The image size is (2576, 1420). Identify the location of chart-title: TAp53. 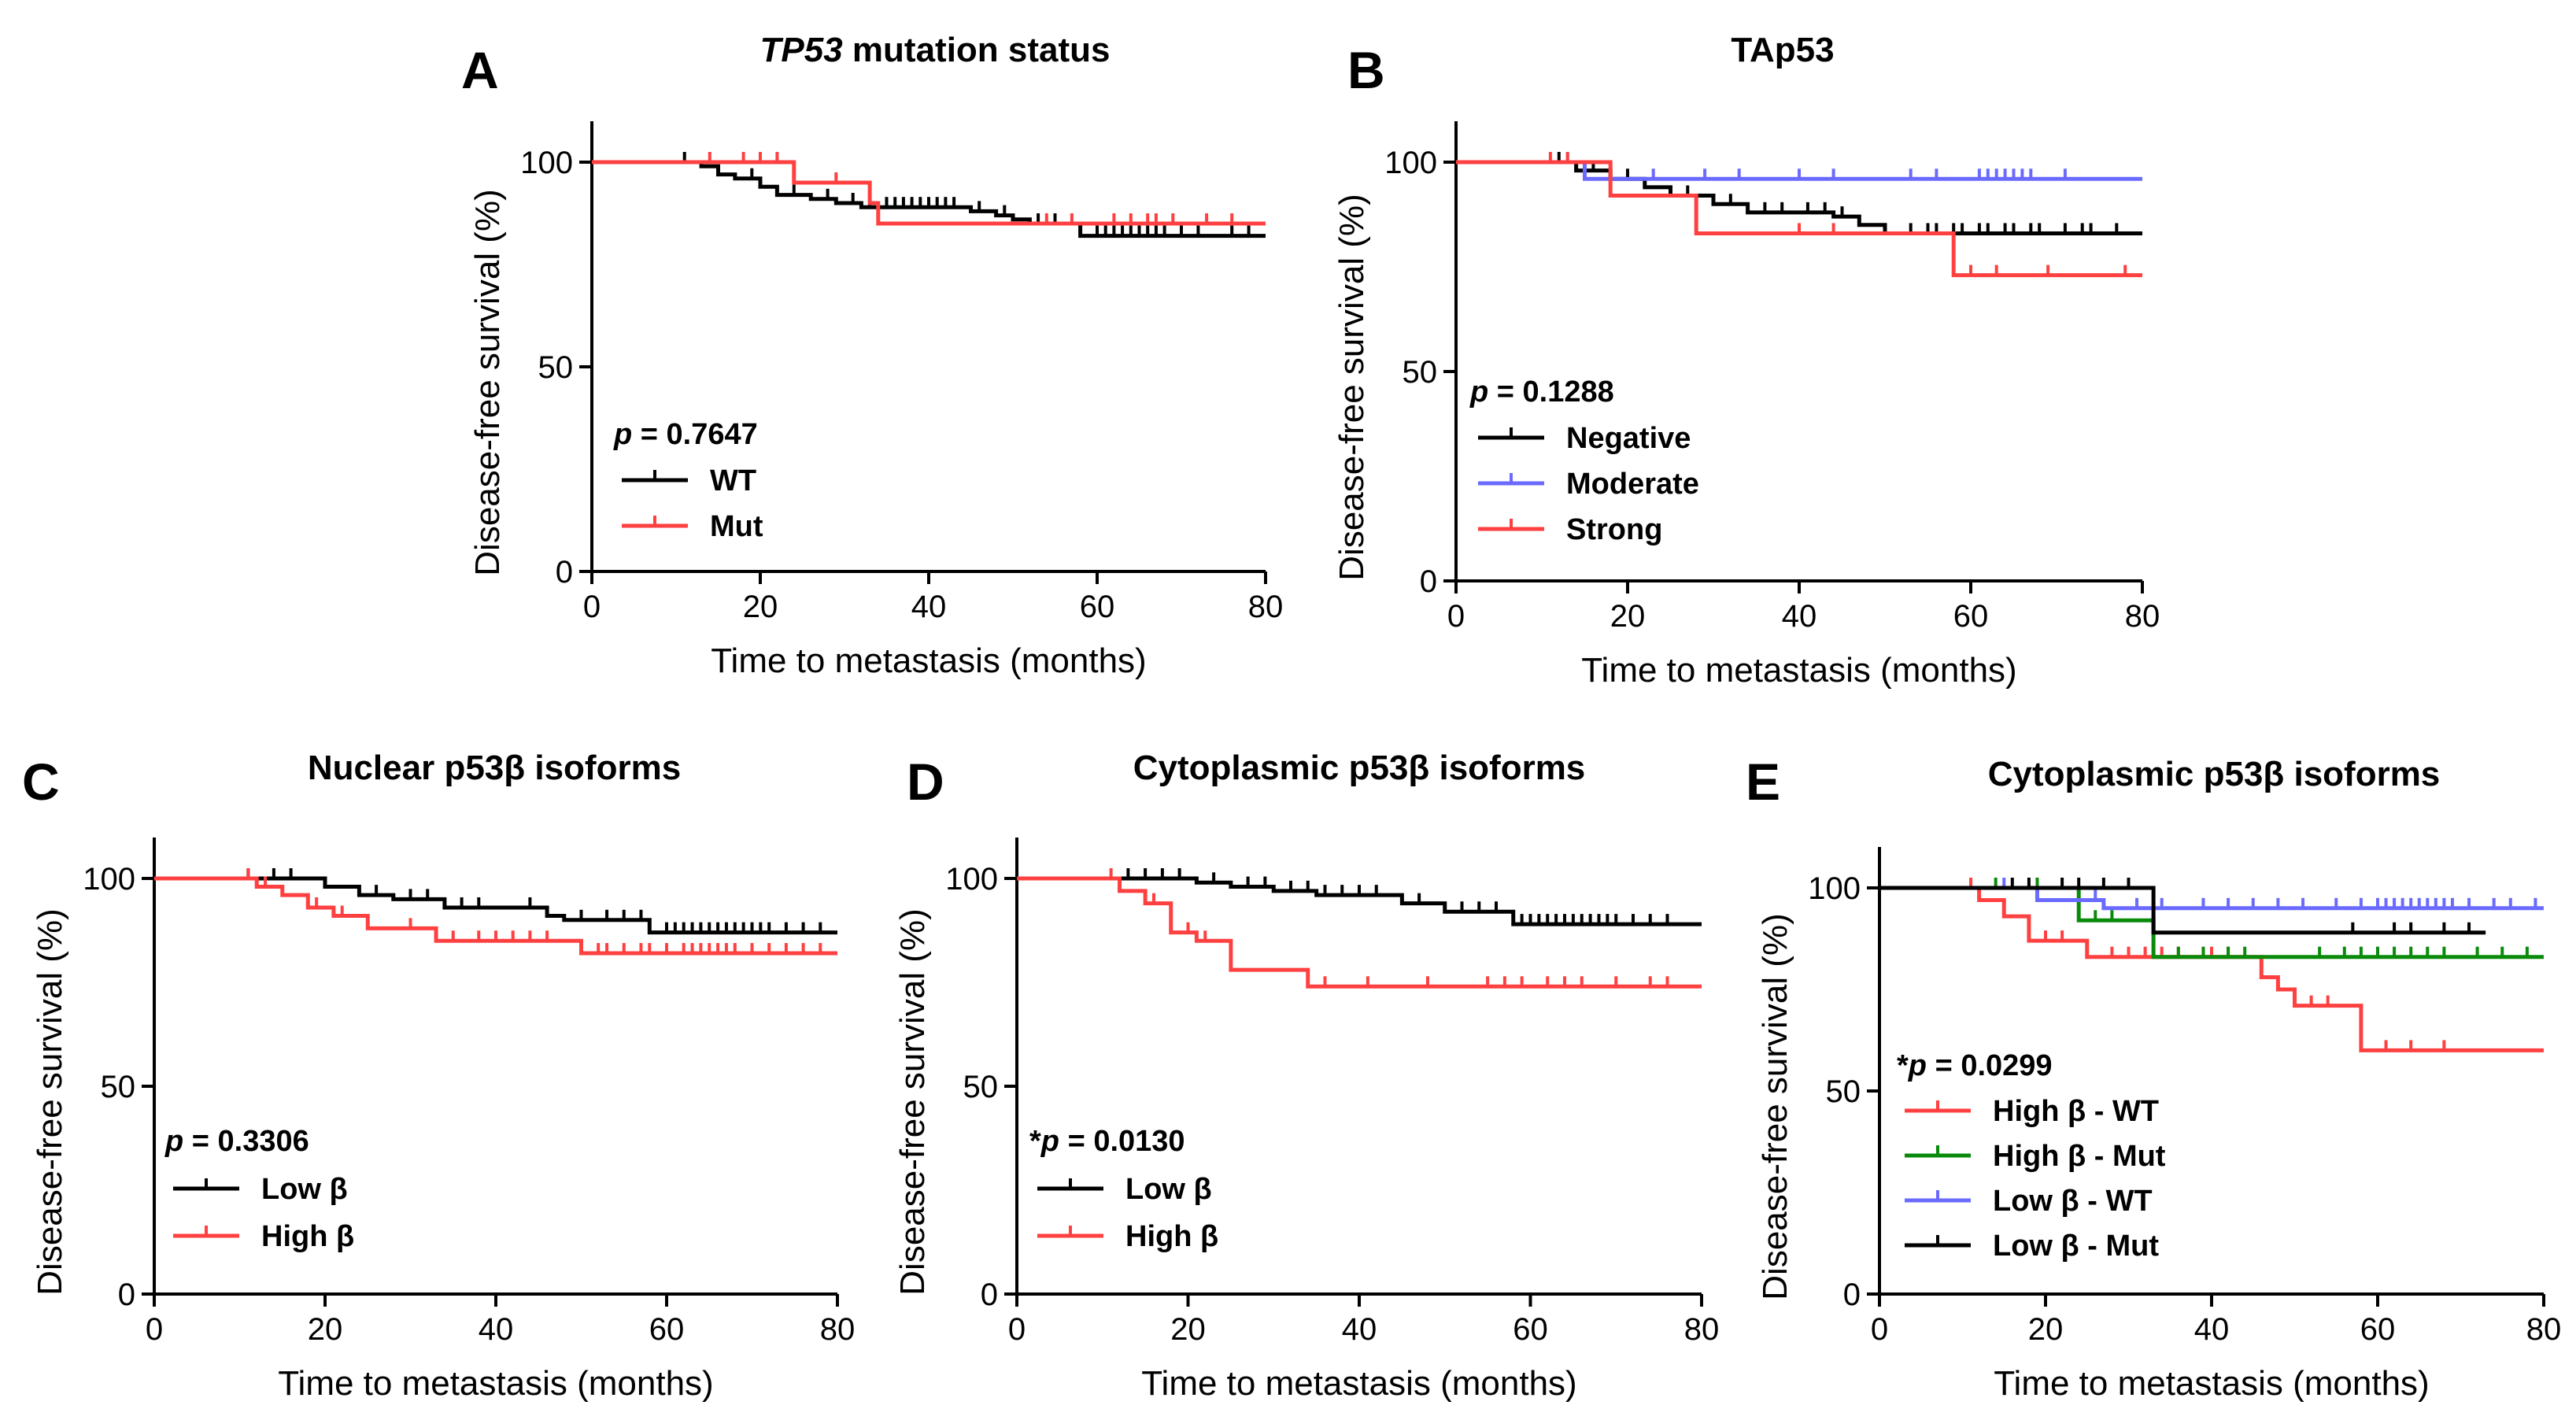
(1783, 50).